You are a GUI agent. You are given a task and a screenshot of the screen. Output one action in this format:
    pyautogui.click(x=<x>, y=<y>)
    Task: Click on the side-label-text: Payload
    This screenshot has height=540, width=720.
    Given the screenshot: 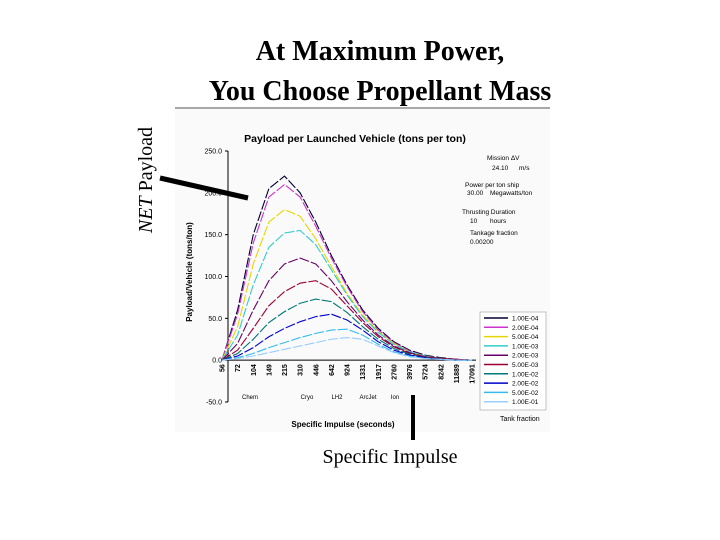 What is the action you would take?
    pyautogui.click(x=146, y=159)
    